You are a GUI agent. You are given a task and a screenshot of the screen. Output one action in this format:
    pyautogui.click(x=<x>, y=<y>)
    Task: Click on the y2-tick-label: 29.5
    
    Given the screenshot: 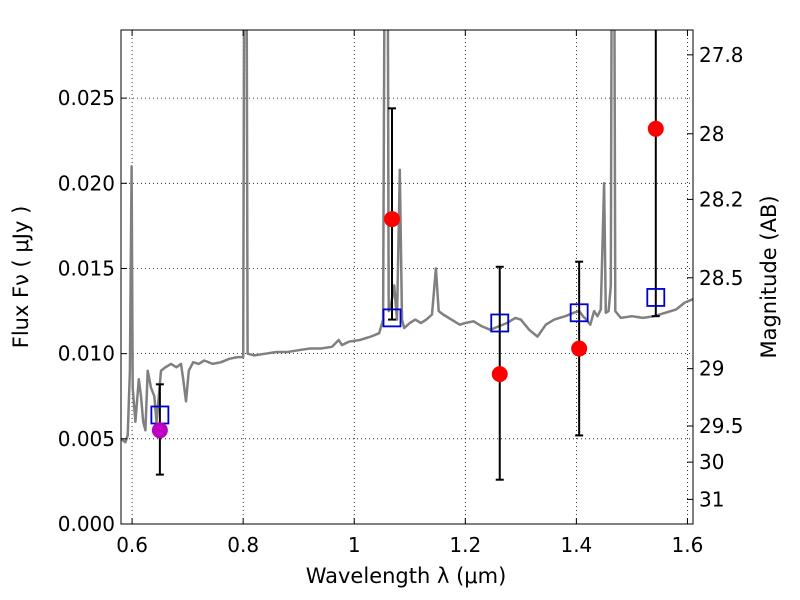 What is the action you would take?
    pyautogui.click(x=721, y=426)
    